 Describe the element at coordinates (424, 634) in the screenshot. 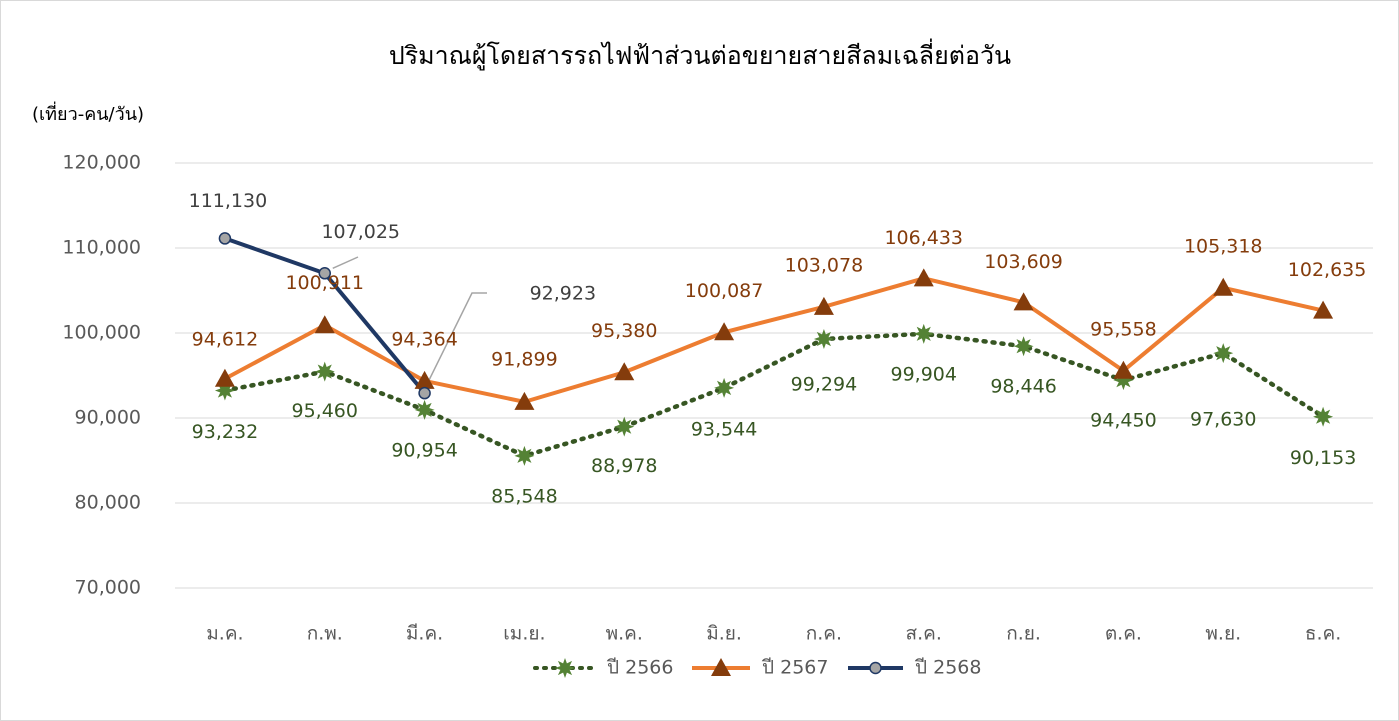

I see `x-tick-label: มี.ค.` at that location.